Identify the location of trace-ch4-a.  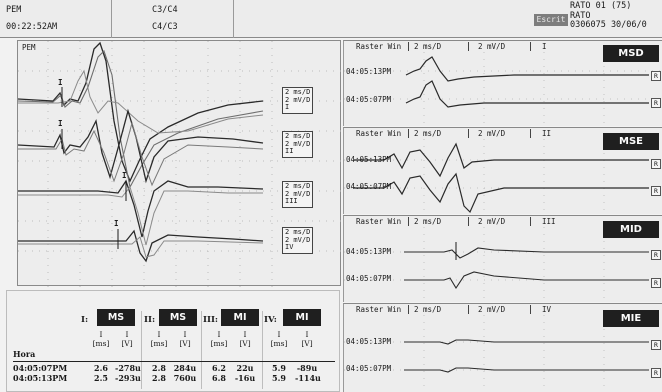
(141, 246).